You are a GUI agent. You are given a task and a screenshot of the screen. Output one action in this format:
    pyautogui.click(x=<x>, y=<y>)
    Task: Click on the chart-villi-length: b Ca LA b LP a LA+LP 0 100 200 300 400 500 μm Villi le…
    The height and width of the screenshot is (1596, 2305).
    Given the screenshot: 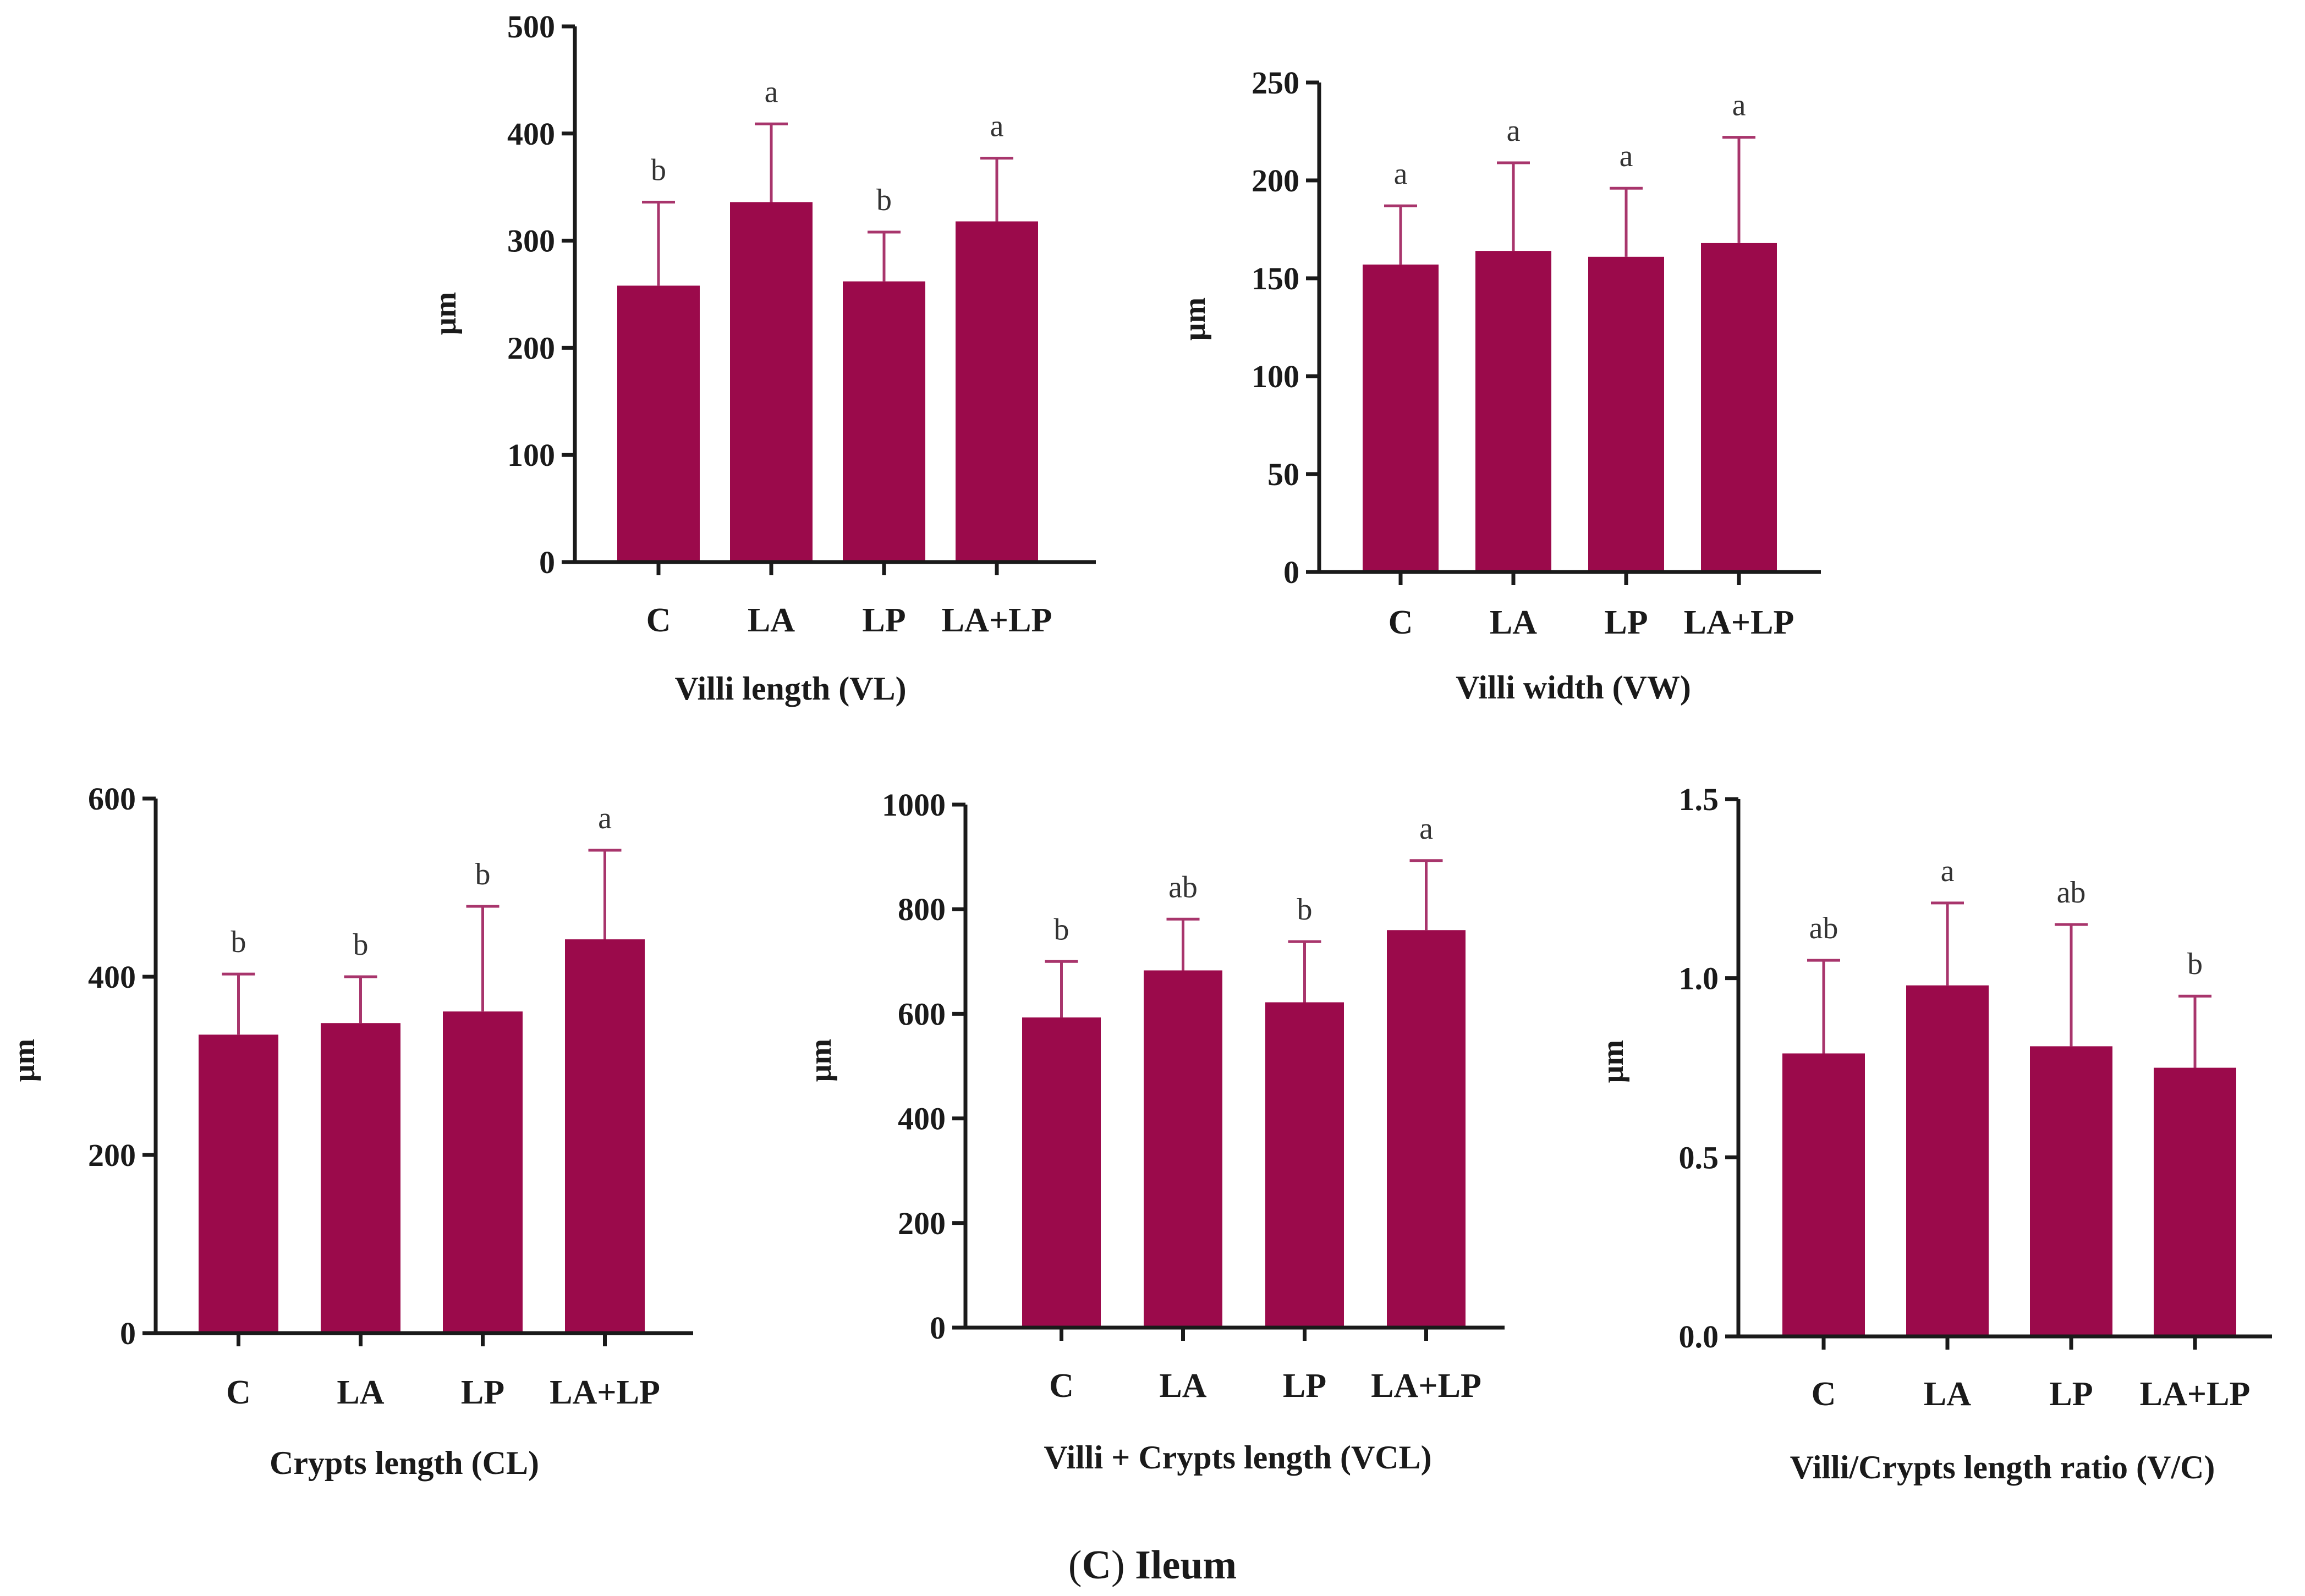 What is the action you would take?
    pyautogui.click(x=762, y=358)
    